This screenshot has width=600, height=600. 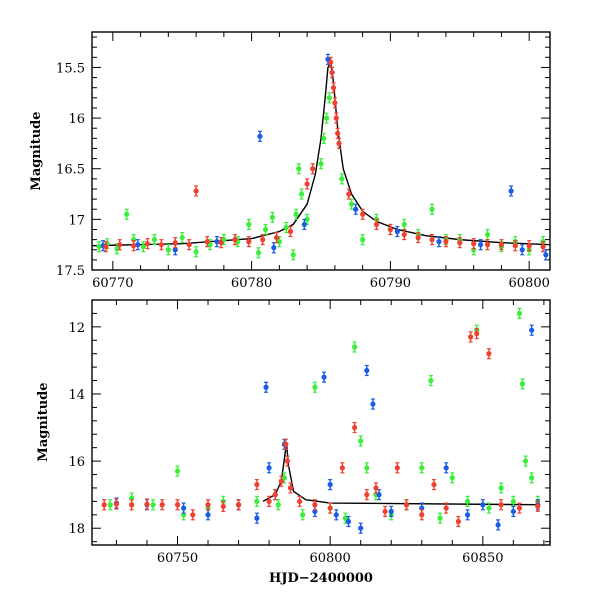 What do you see at coordinates (76, 119) in the screenshot?
I see `y-tick-label: 16` at bounding box center [76, 119].